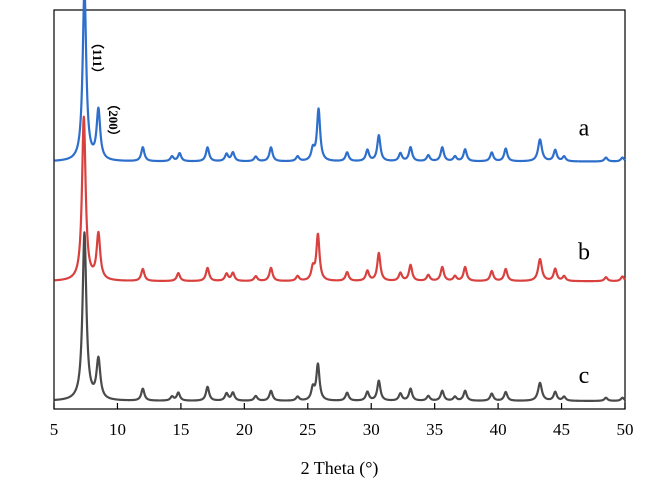  Describe the element at coordinates (371, 429) in the screenshot. I see `x-tick-label: 30` at that location.